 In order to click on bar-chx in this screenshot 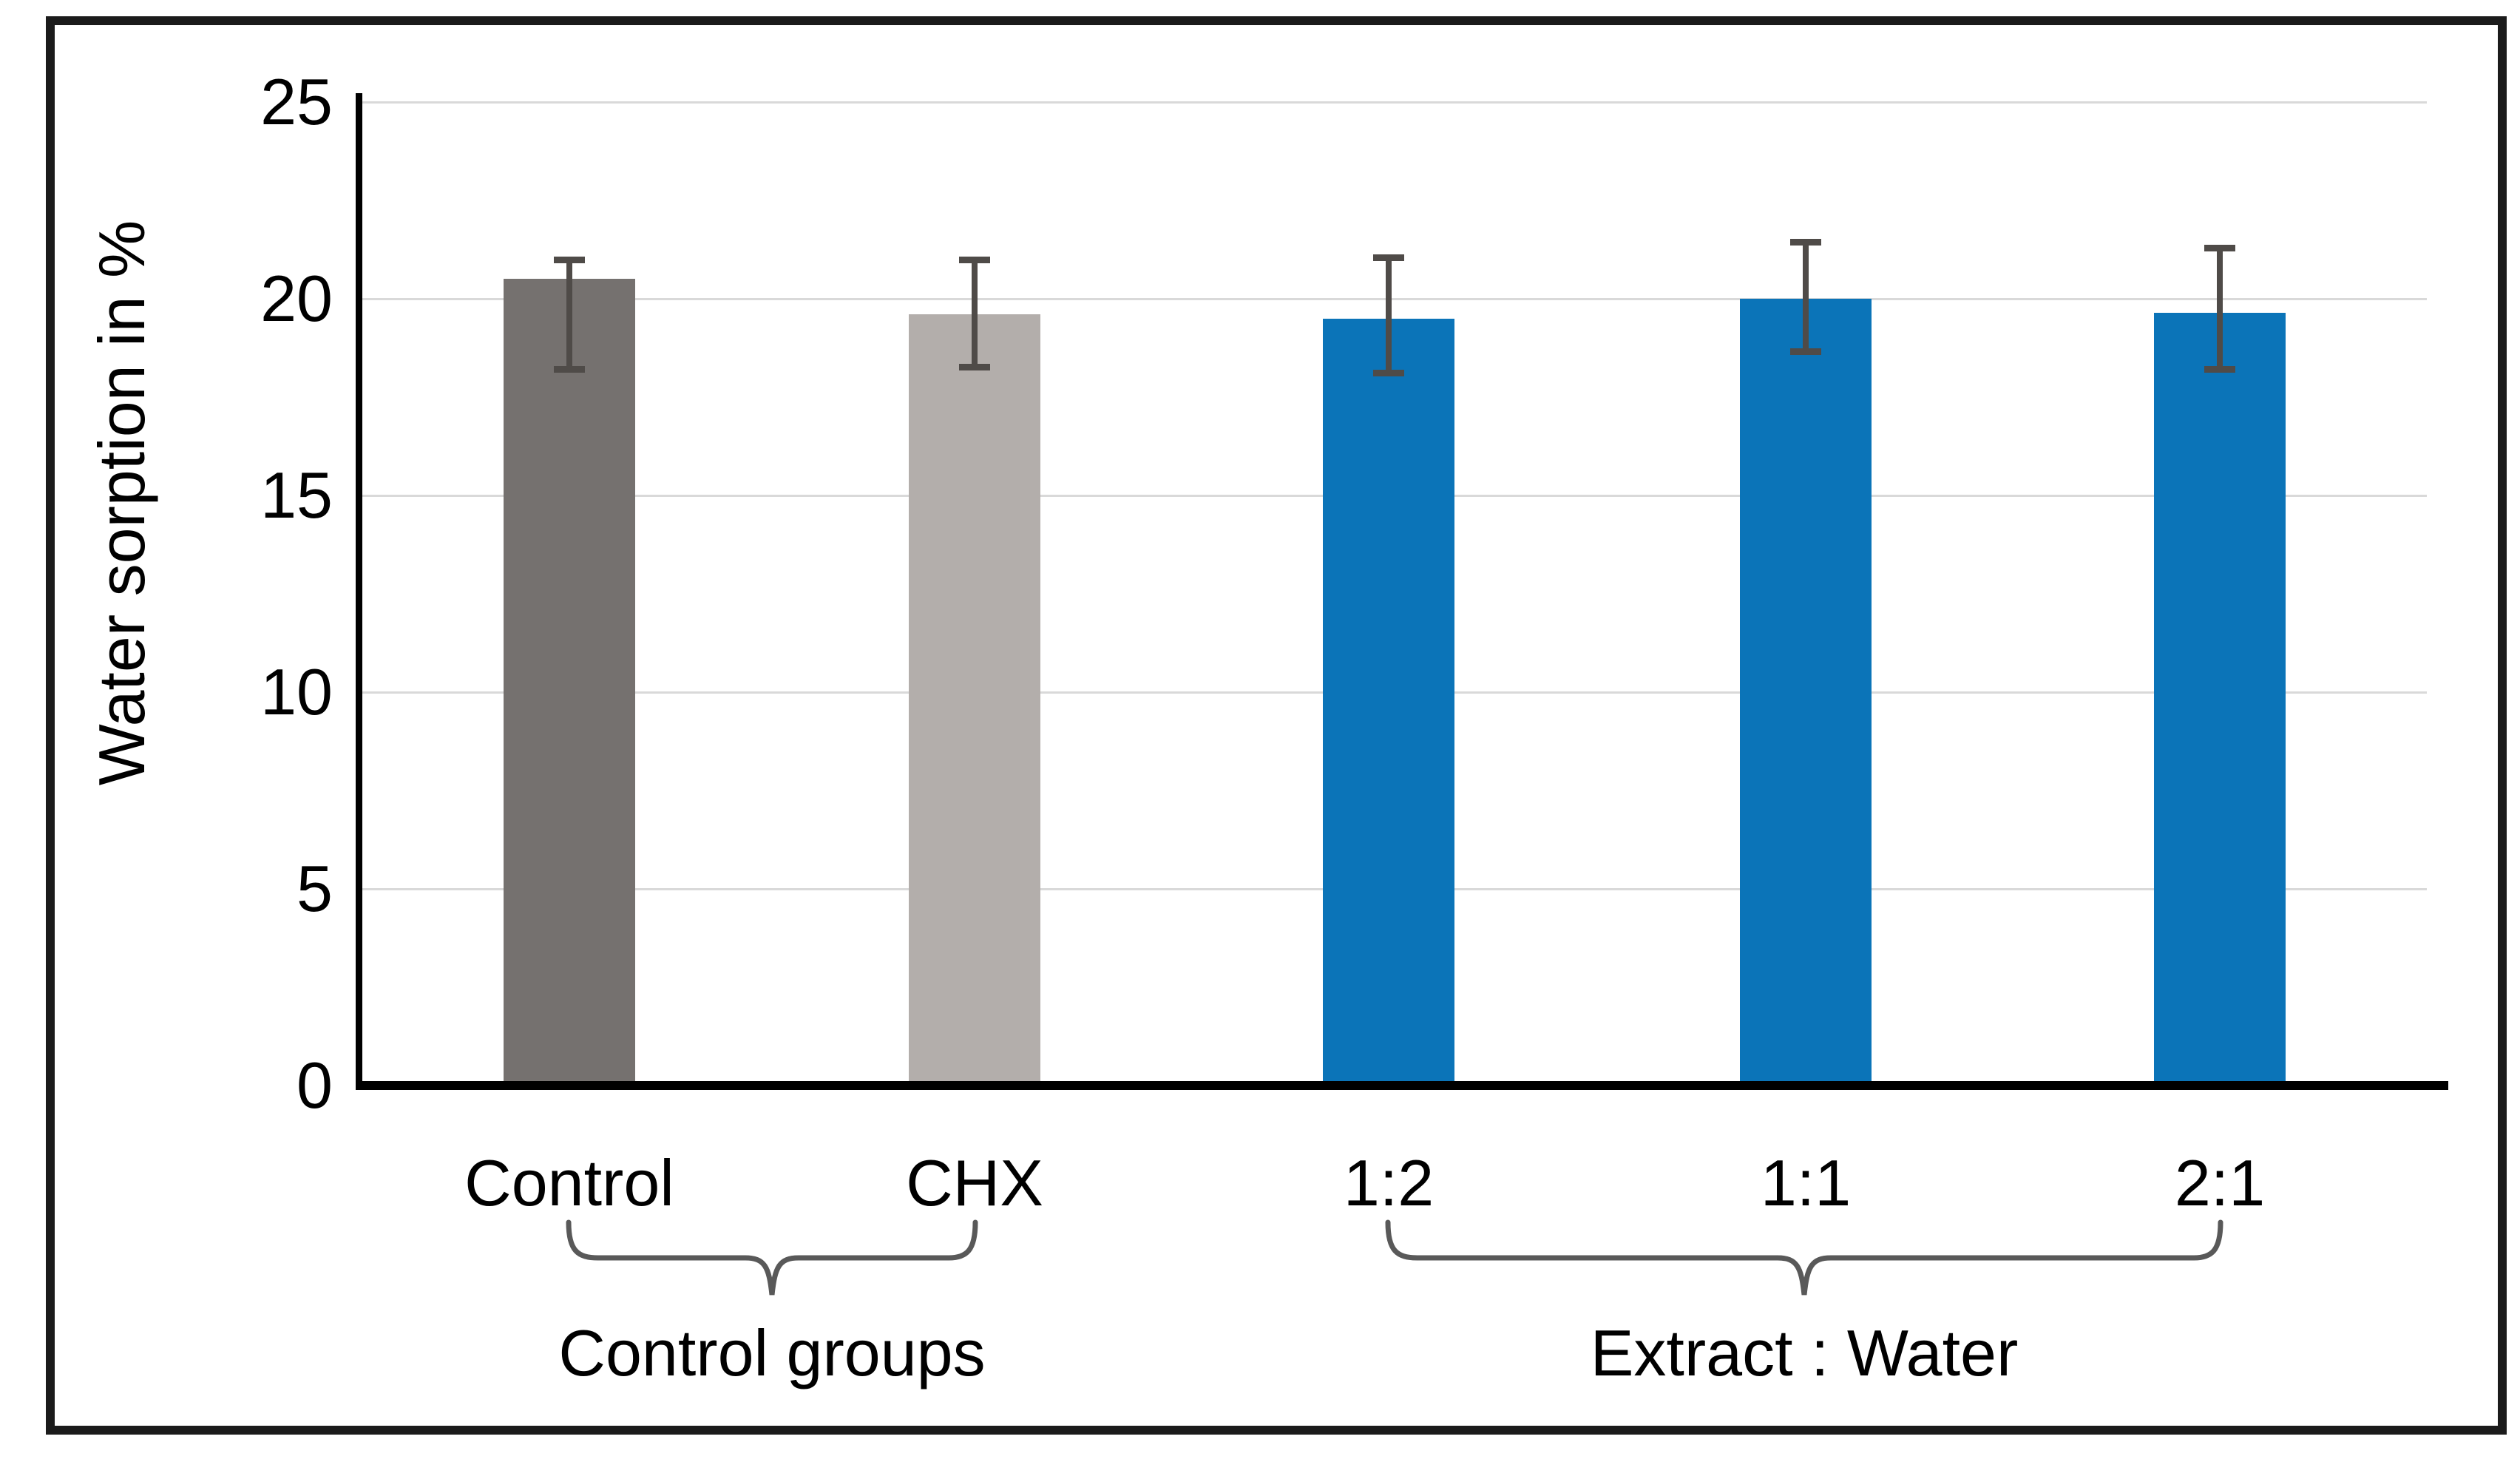, I will do `click(975, 701)`.